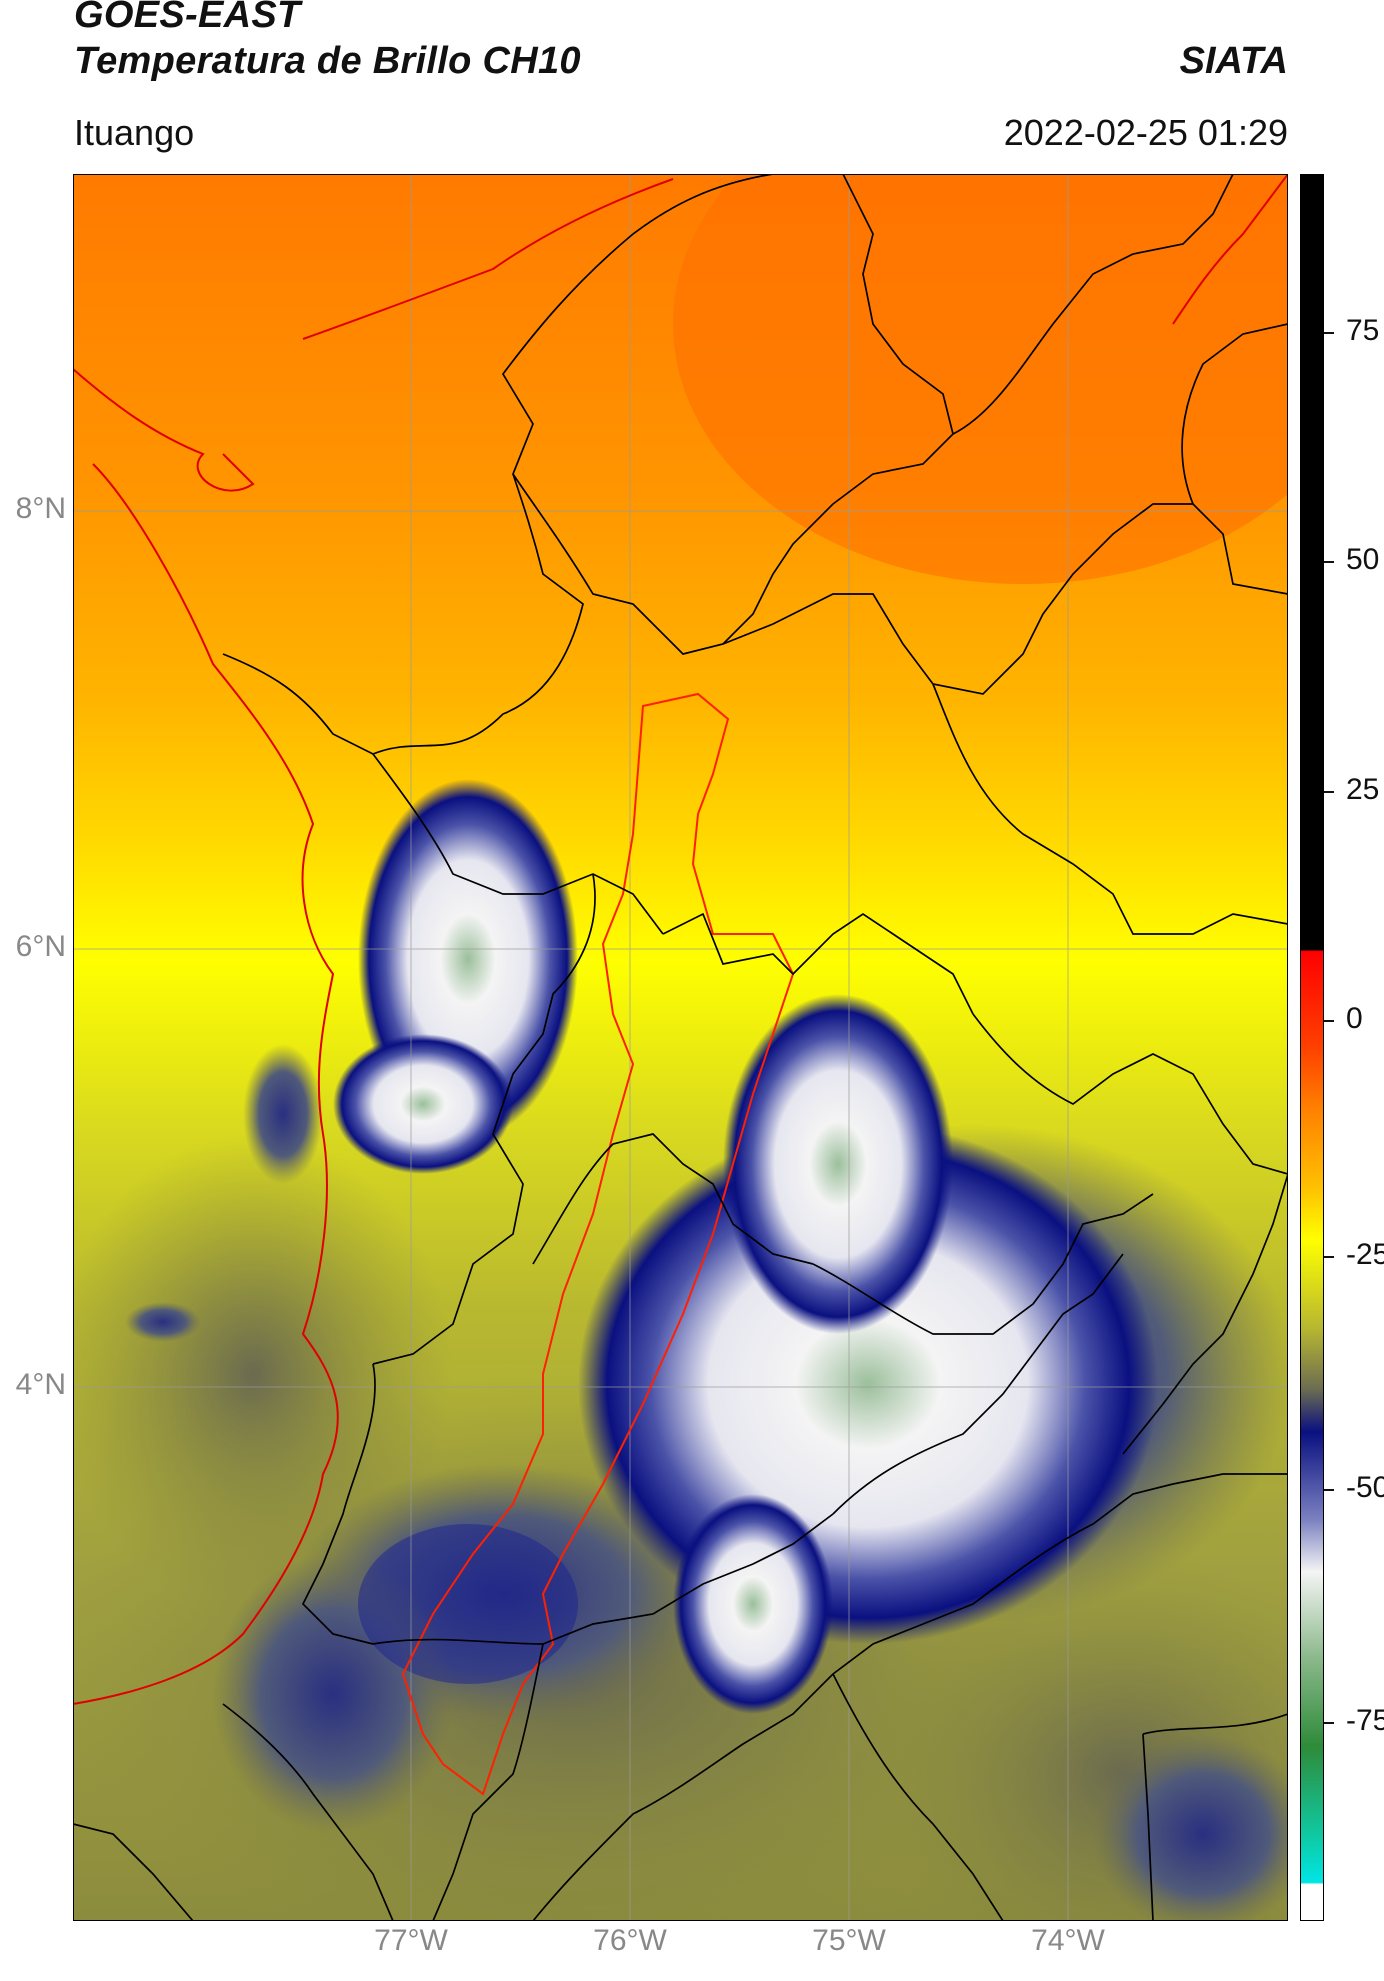 The image size is (1384, 1981). I want to click on colorbar-label-minus25: -25, so click(1365, 1254).